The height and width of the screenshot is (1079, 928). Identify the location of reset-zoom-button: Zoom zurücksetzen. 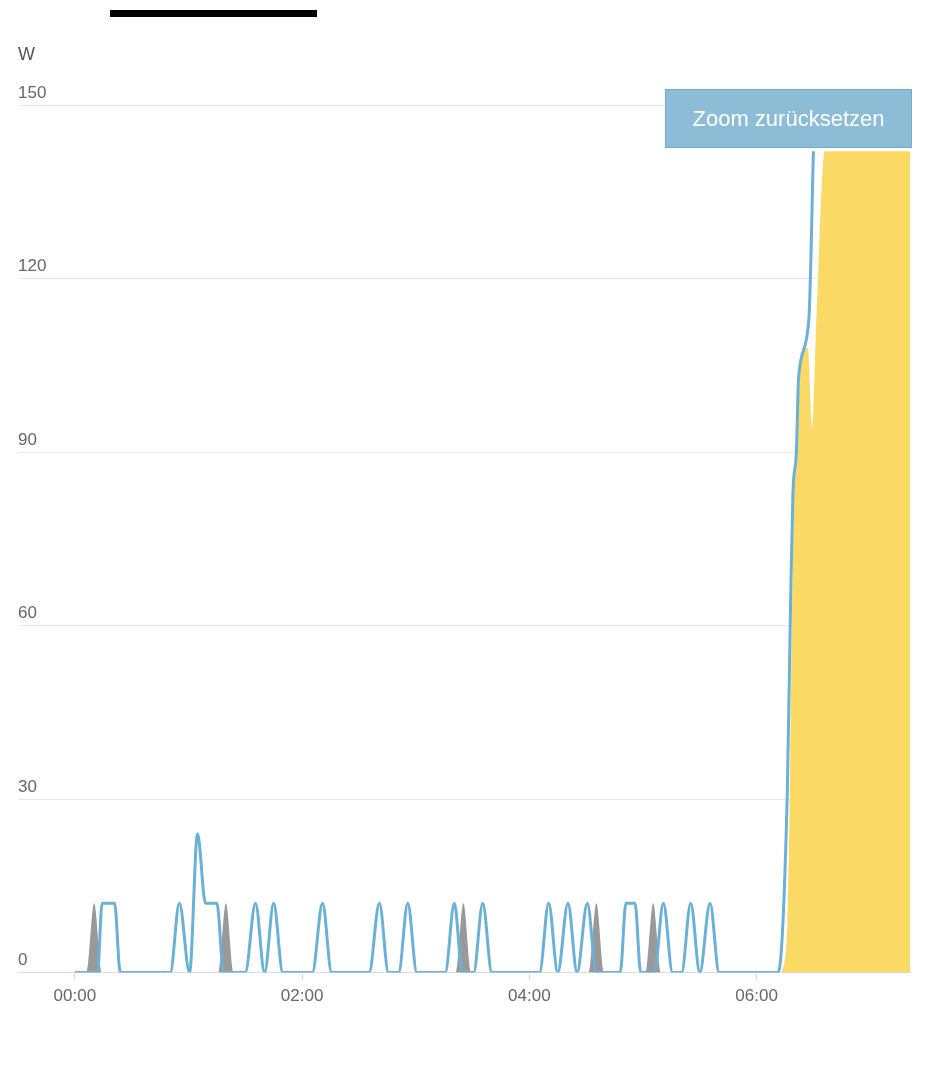
(788, 118).